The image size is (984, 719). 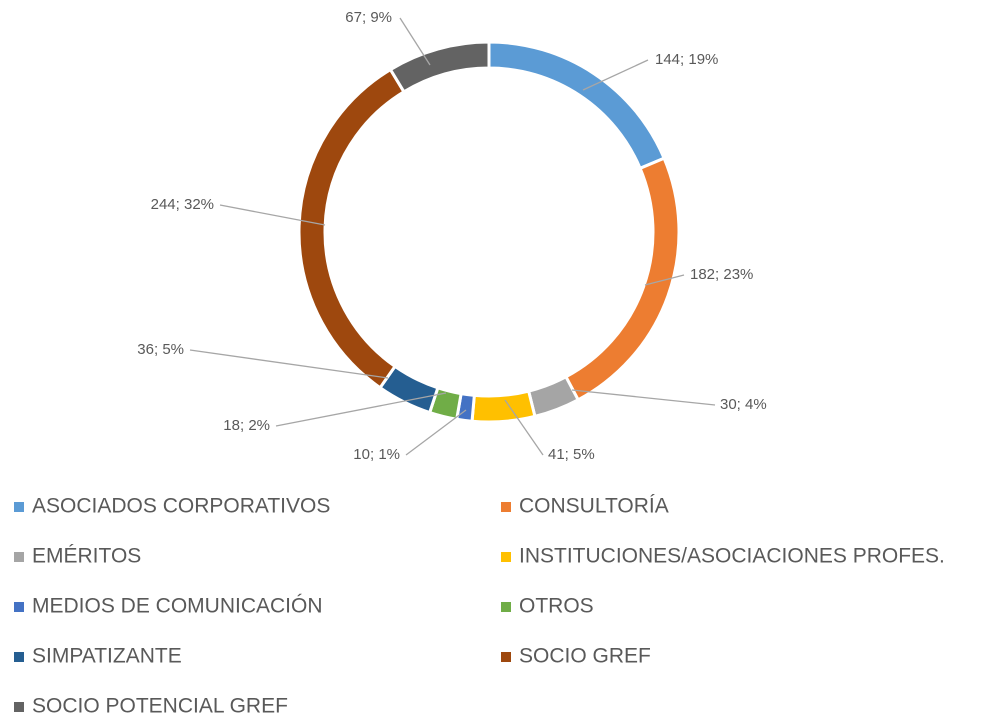 What do you see at coordinates (376, 454) in the screenshot?
I see `data-label: 10; 1%` at bounding box center [376, 454].